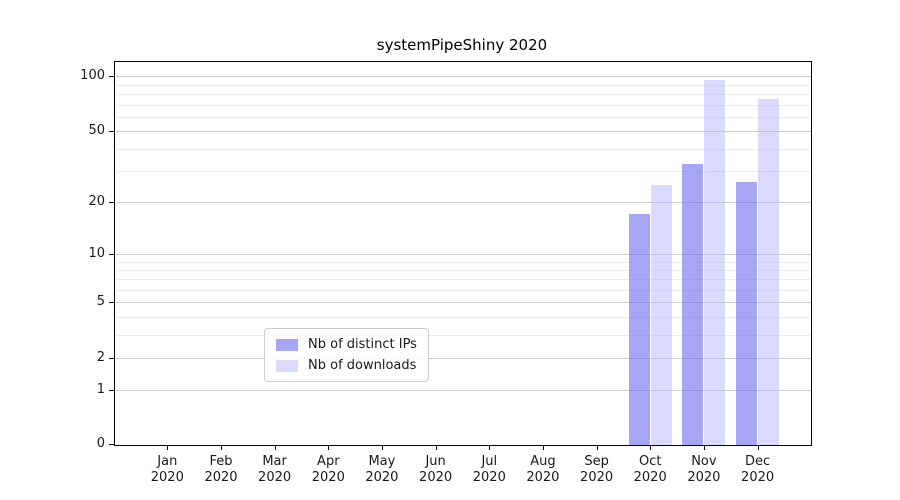 This screenshot has width=900, height=500. Describe the element at coordinates (362, 344) in the screenshot. I see `legend-label: Nb of distinct IPs` at that location.